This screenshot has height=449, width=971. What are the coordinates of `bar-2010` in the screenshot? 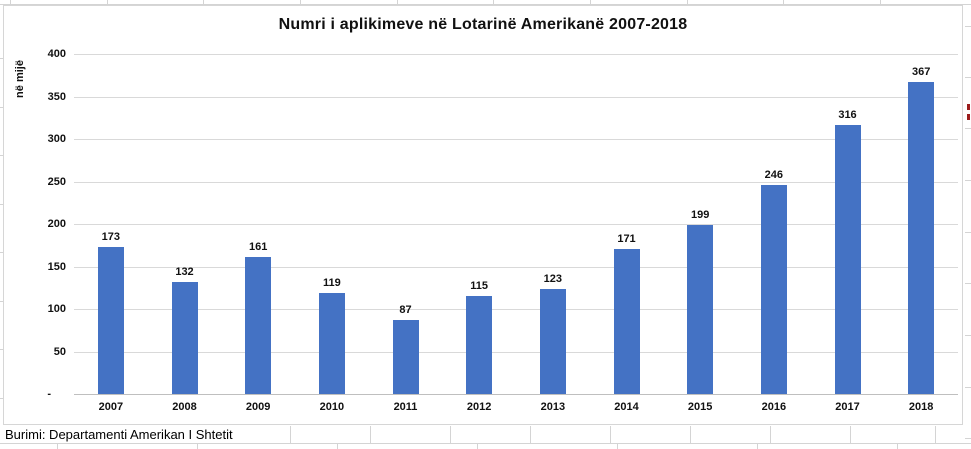 It's located at (331, 343).